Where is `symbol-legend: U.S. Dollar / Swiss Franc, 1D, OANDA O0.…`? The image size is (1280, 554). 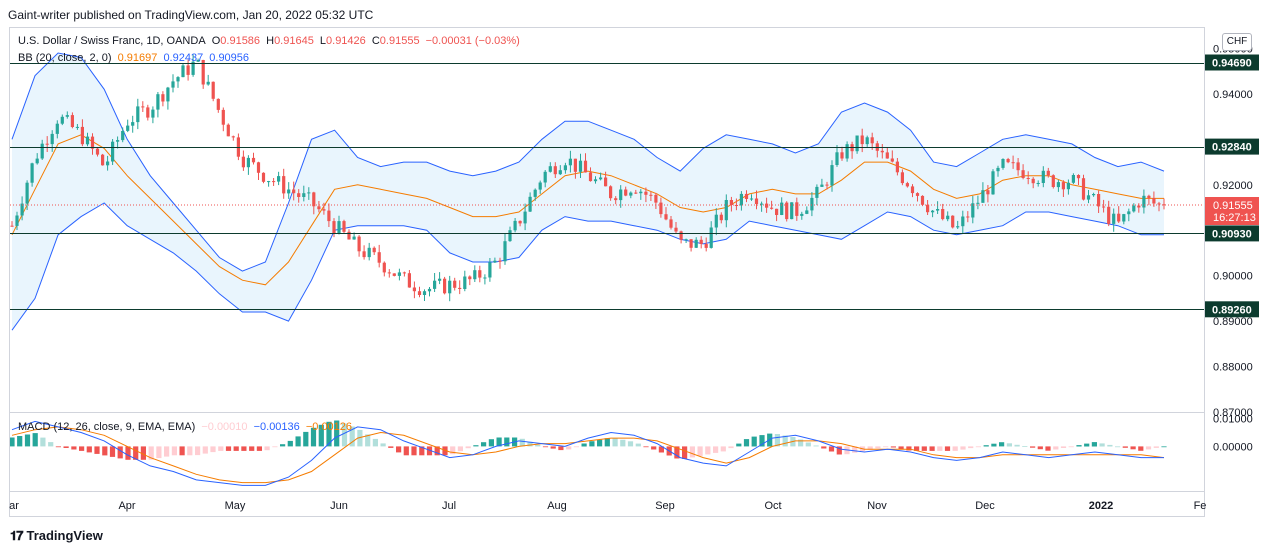 symbol-legend: U.S. Dollar / Swiss Franc, 1D, OANDA O0.… is located at coordinates (270, 41).